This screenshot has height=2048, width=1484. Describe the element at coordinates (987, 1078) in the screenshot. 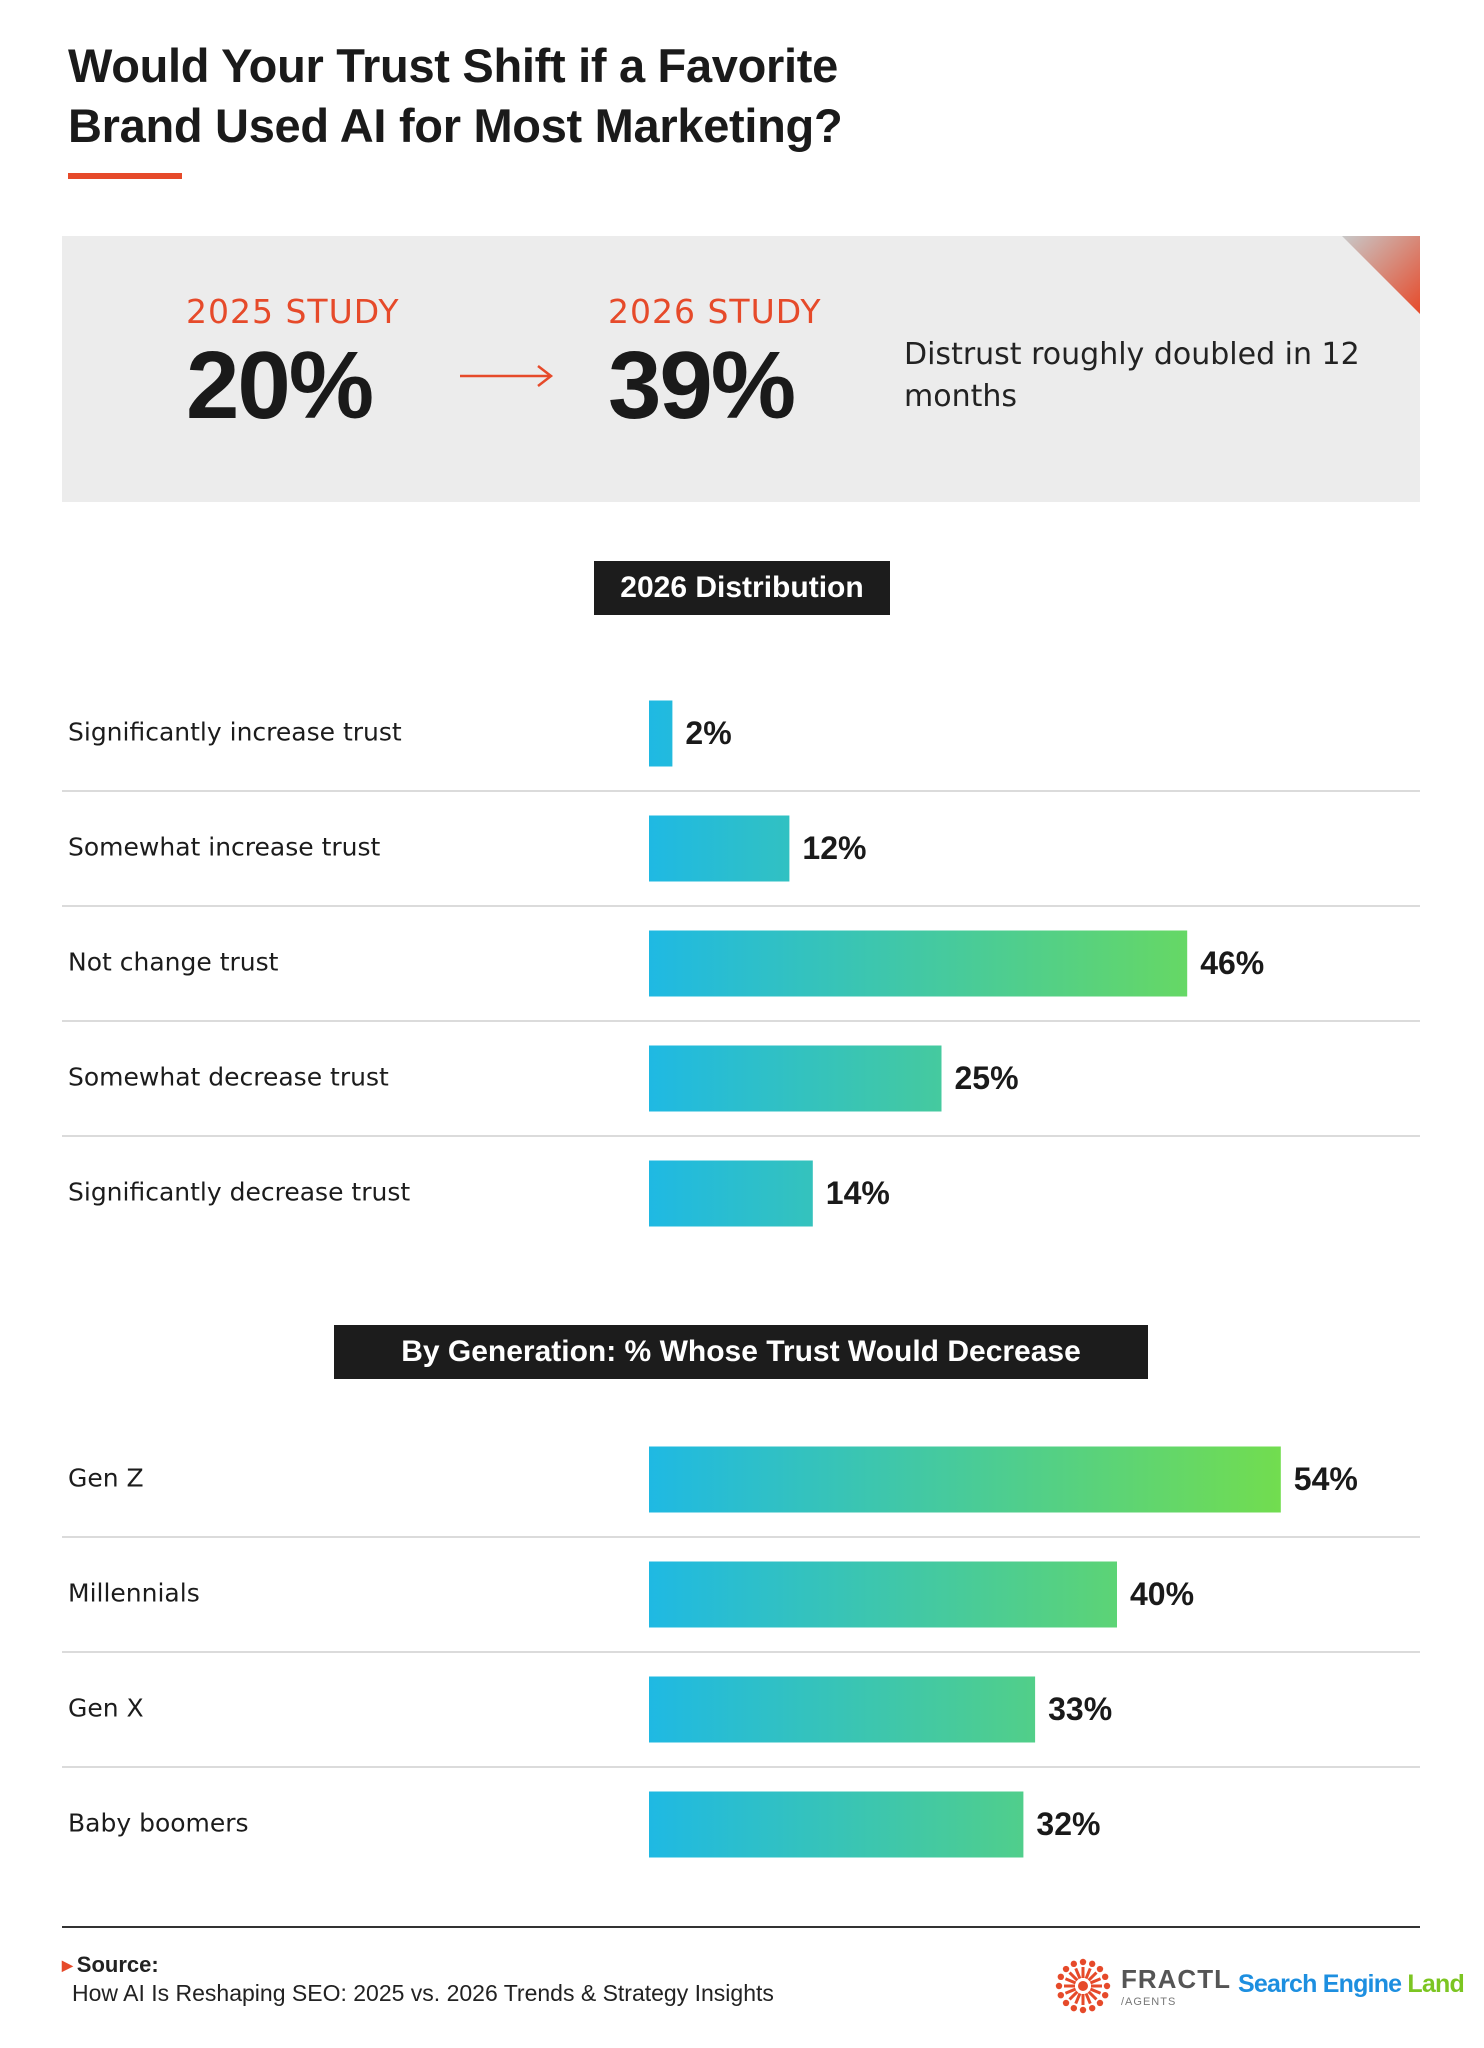

I see `value-label-somewhat-decrease-trust: 25%` at that location.